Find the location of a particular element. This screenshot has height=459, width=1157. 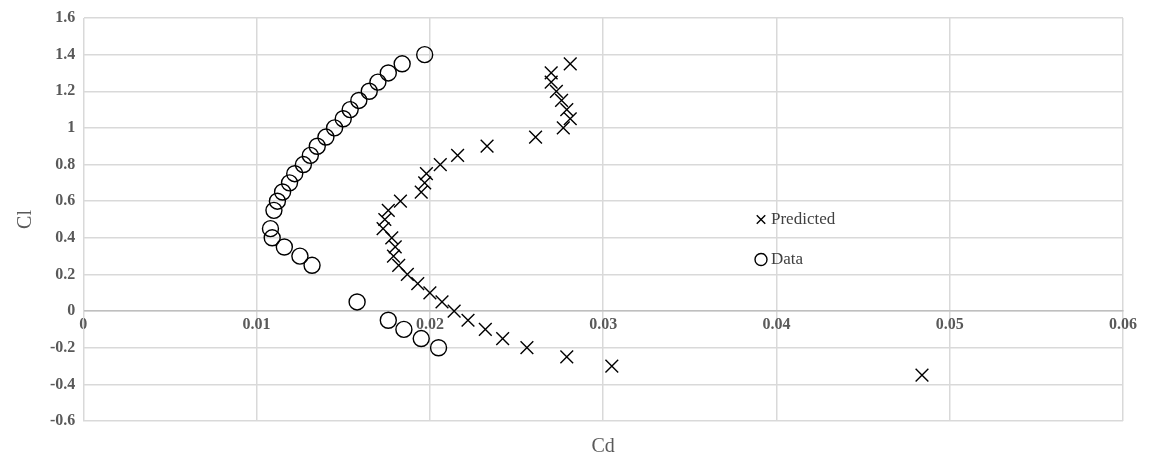

y-tick-label: 0 is located at coordinates (71, 310).